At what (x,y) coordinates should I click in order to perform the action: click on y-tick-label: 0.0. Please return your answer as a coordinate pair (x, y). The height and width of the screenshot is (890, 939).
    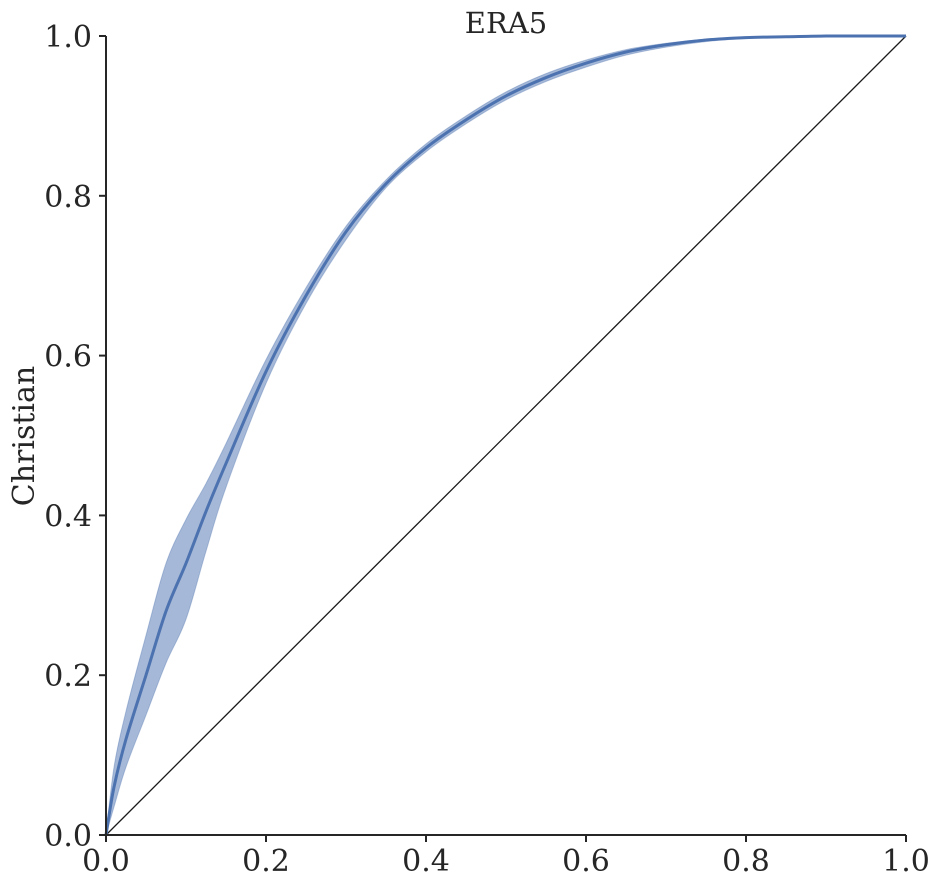
    Looking at the image, I should click on (68, 836).